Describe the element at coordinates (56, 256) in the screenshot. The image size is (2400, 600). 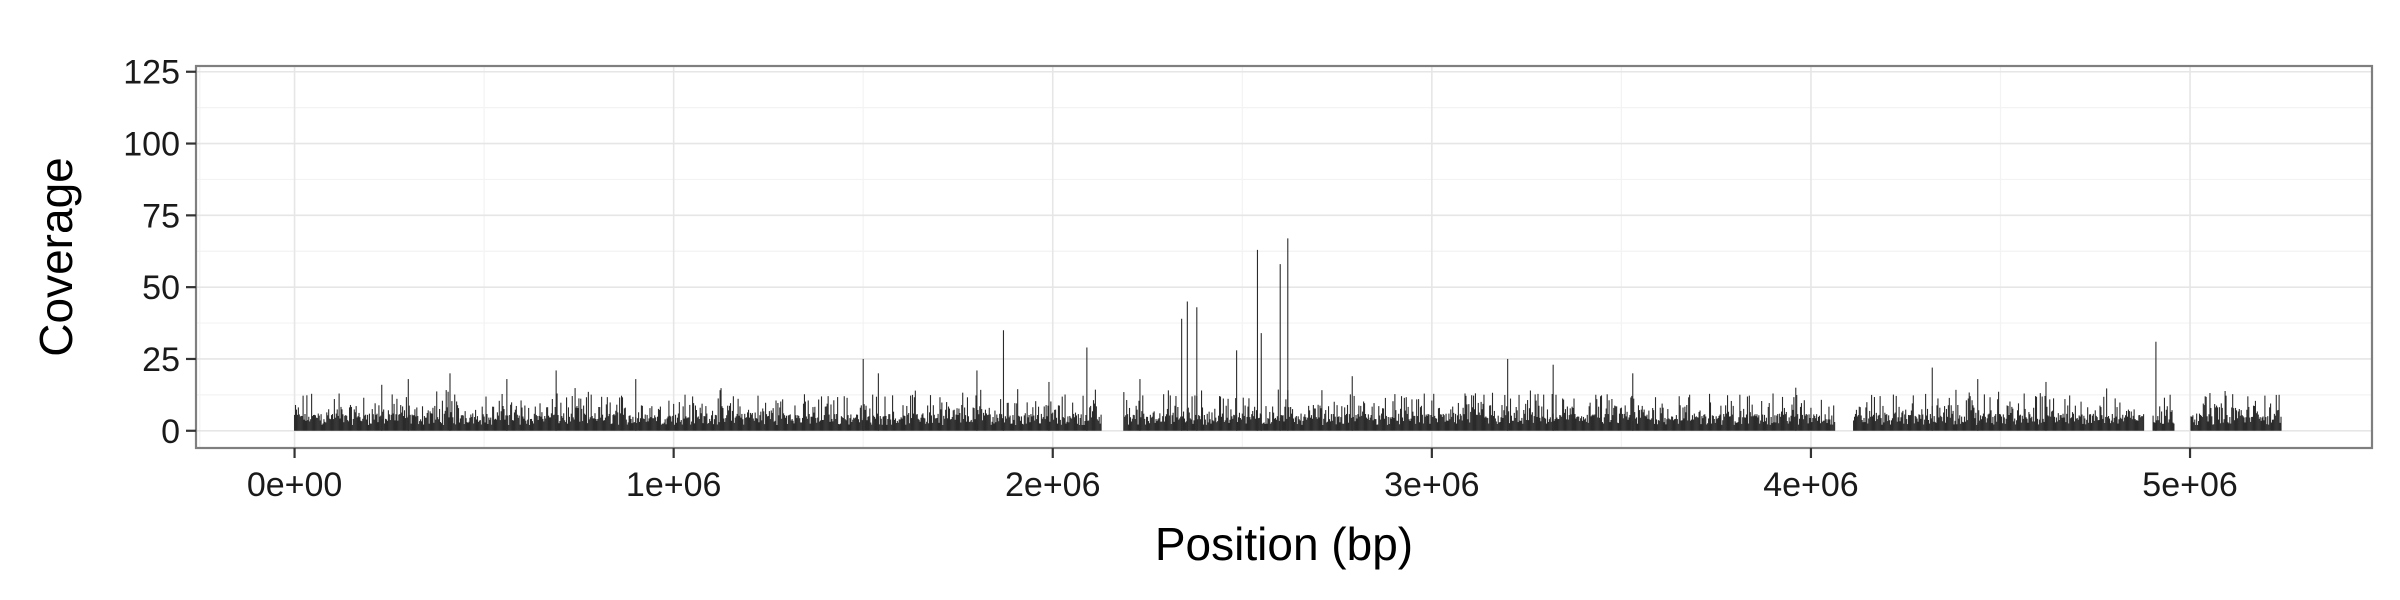
I see `y-axis-title: Coverage` at that location.